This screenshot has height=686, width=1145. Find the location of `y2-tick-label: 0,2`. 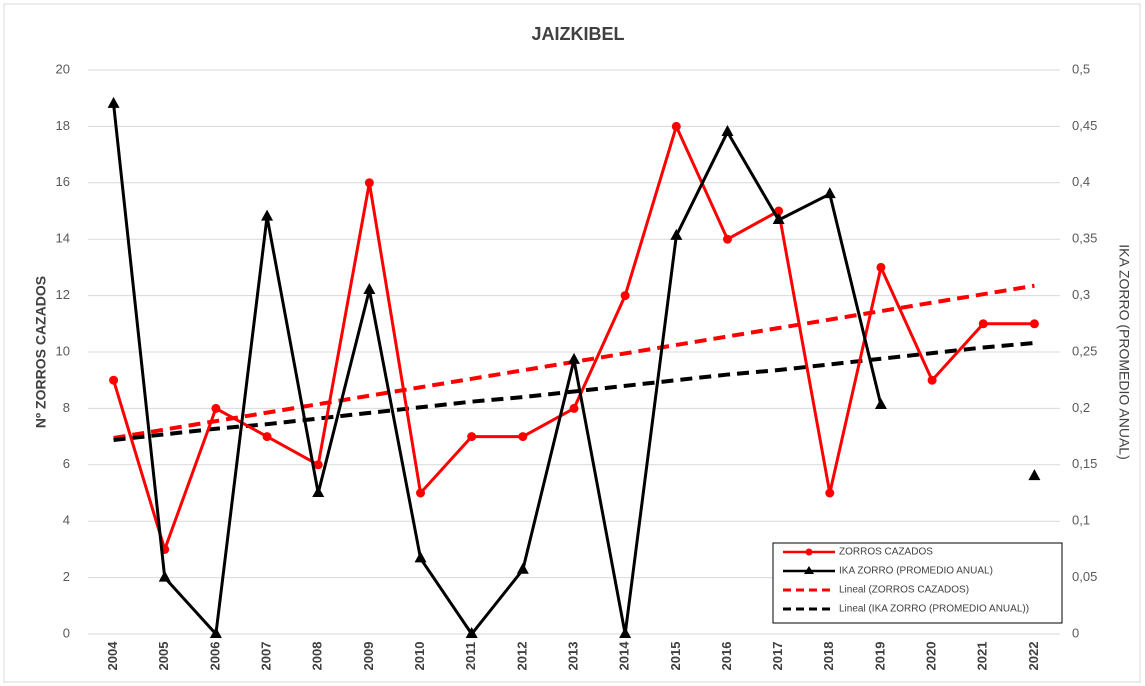

y2-tick-label: 0,2 is located at coordinates (1081, 407).